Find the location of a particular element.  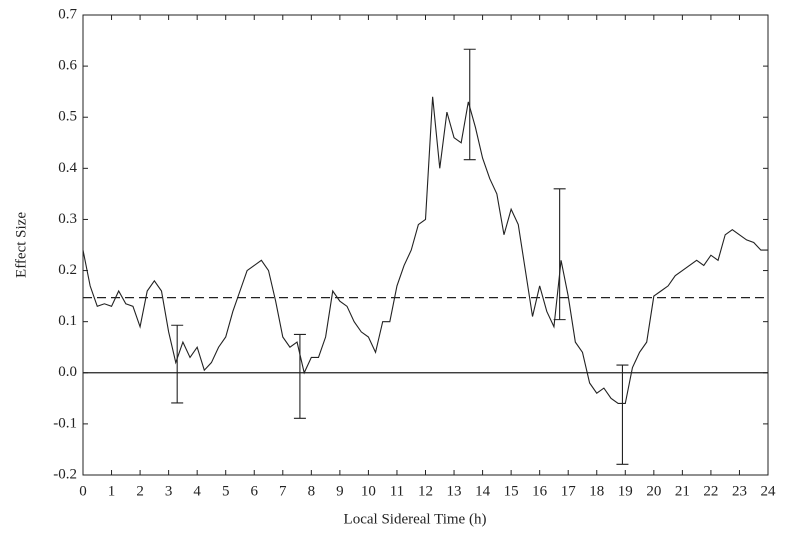

y-tick-label: 0.0 is located at coordinates (67, 372).